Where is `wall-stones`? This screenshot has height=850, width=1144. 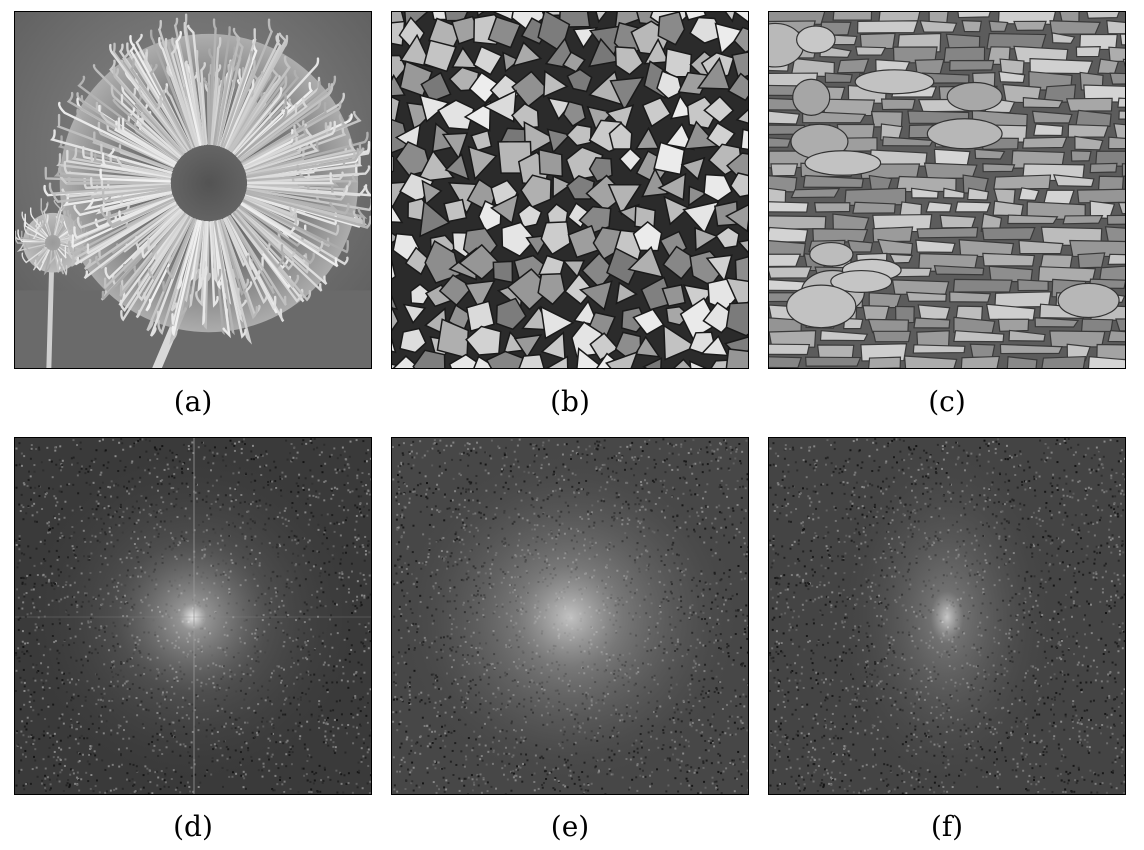
wall-stones is located at coordinates (947, 190).